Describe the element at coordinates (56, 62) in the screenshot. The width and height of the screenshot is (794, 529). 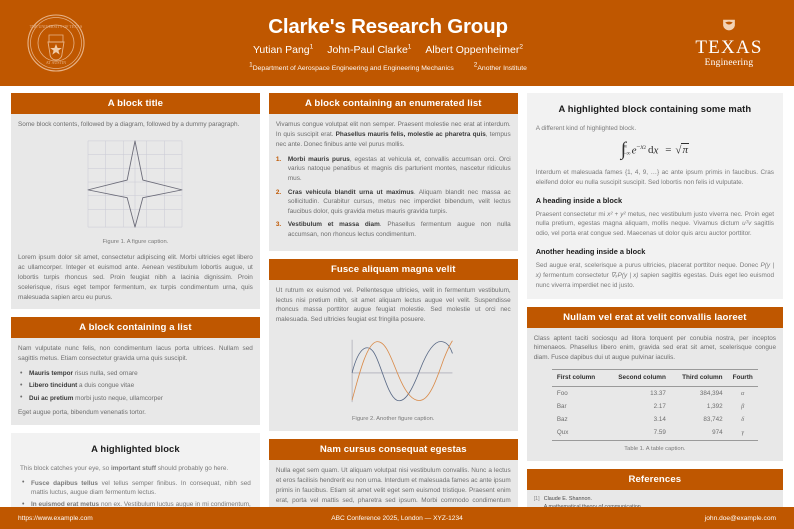
I see `svg-text: AT AUSTIN` at that location.